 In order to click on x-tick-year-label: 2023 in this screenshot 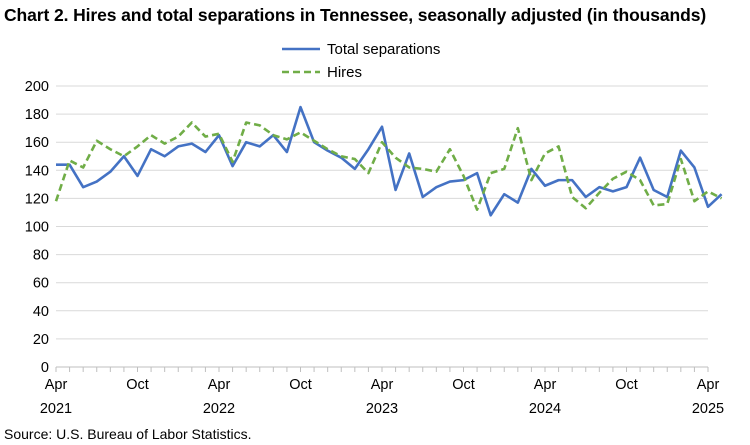, I will do `click(382, 409)`.